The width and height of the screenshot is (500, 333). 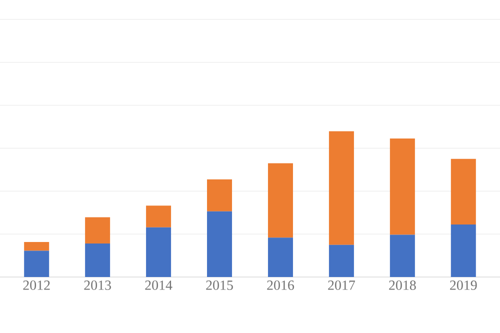 I want to click on x-tick-label: 2014, so click(x=158, y=285).